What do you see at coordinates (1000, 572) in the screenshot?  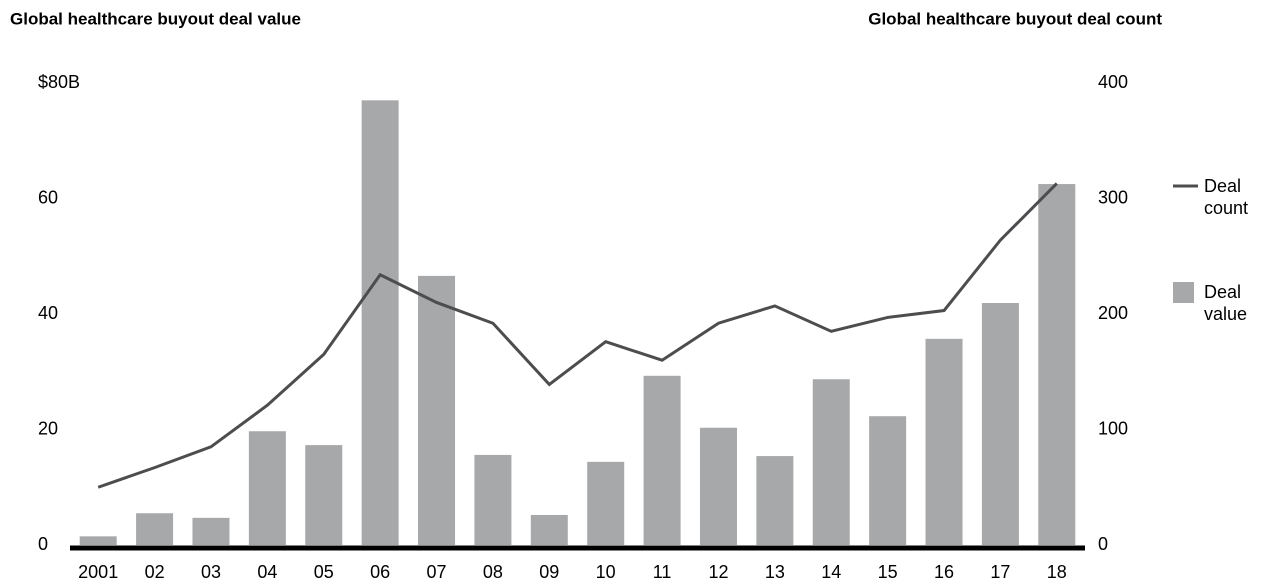 I see `x-tick-label: 17` at bounding box center [1000, 572].